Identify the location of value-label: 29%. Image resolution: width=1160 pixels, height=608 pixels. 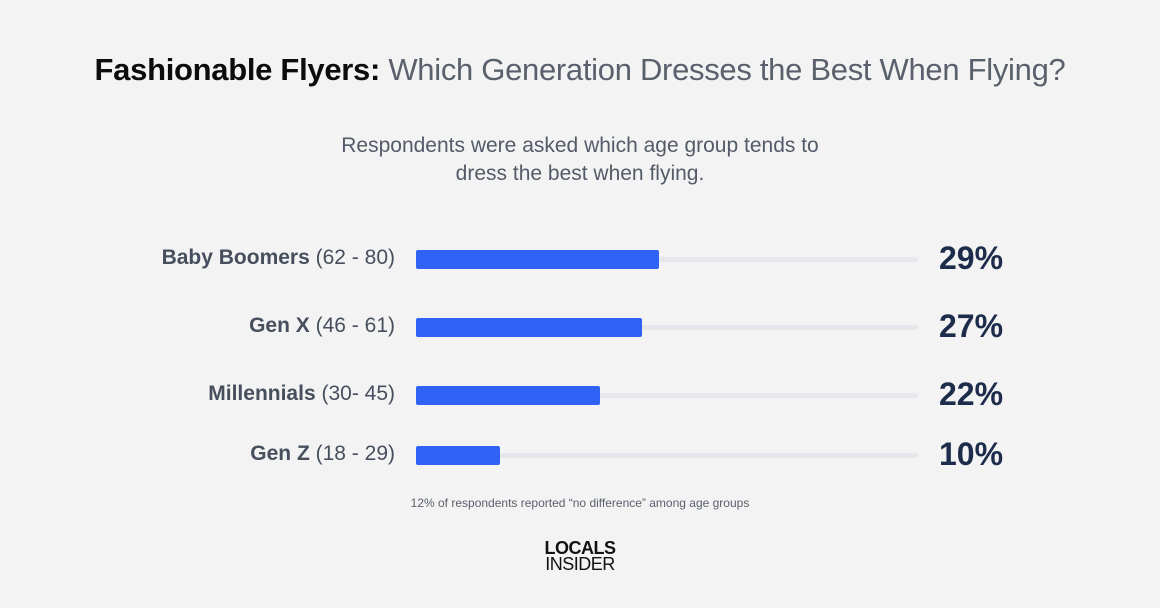
(971, 258).